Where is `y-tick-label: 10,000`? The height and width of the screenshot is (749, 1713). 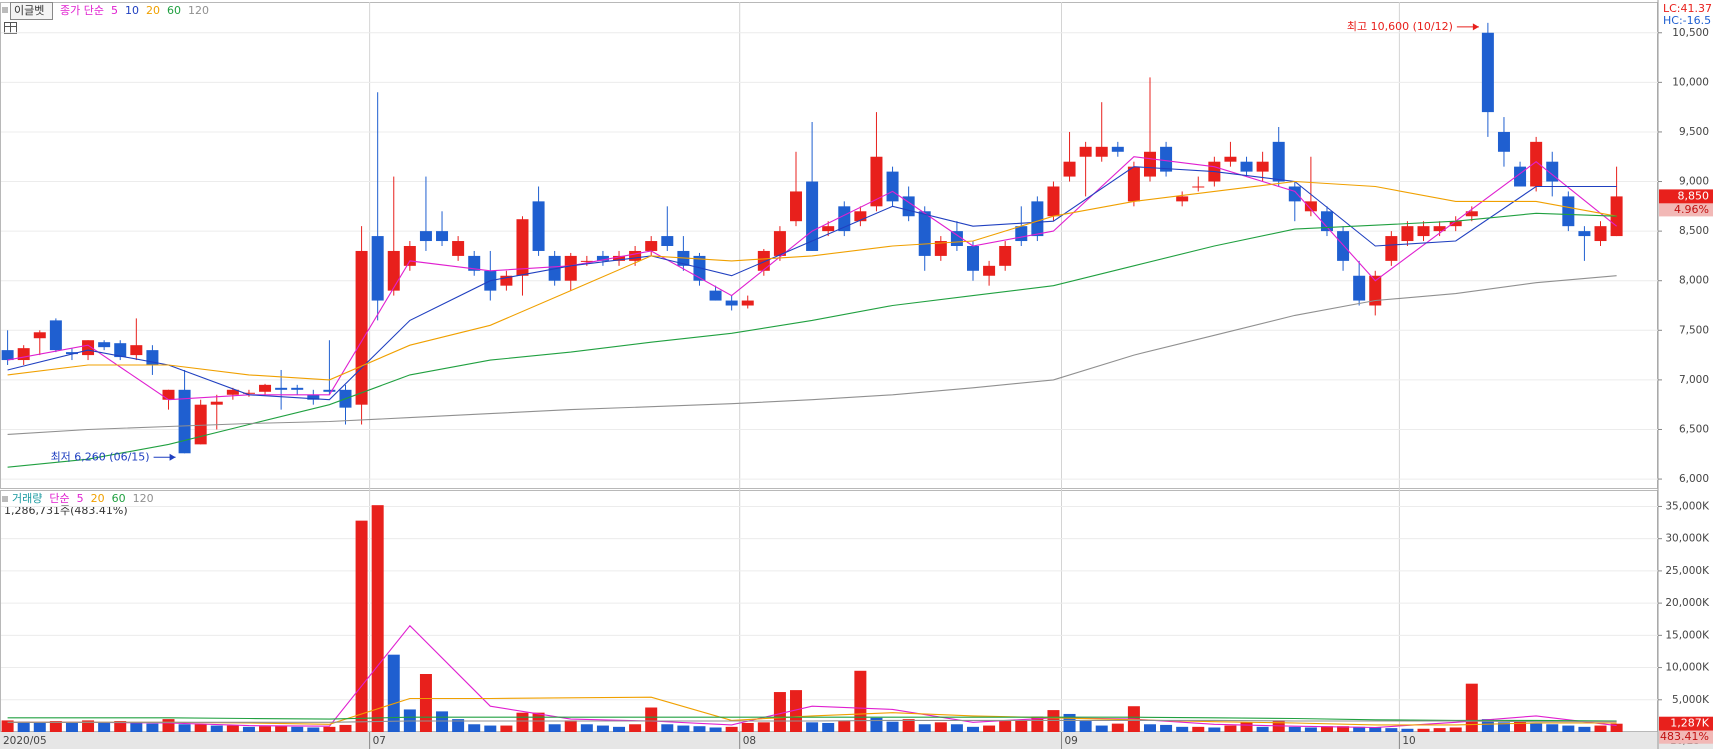 y-tick-label: 10,000 is located at coordinates (1690, 82).